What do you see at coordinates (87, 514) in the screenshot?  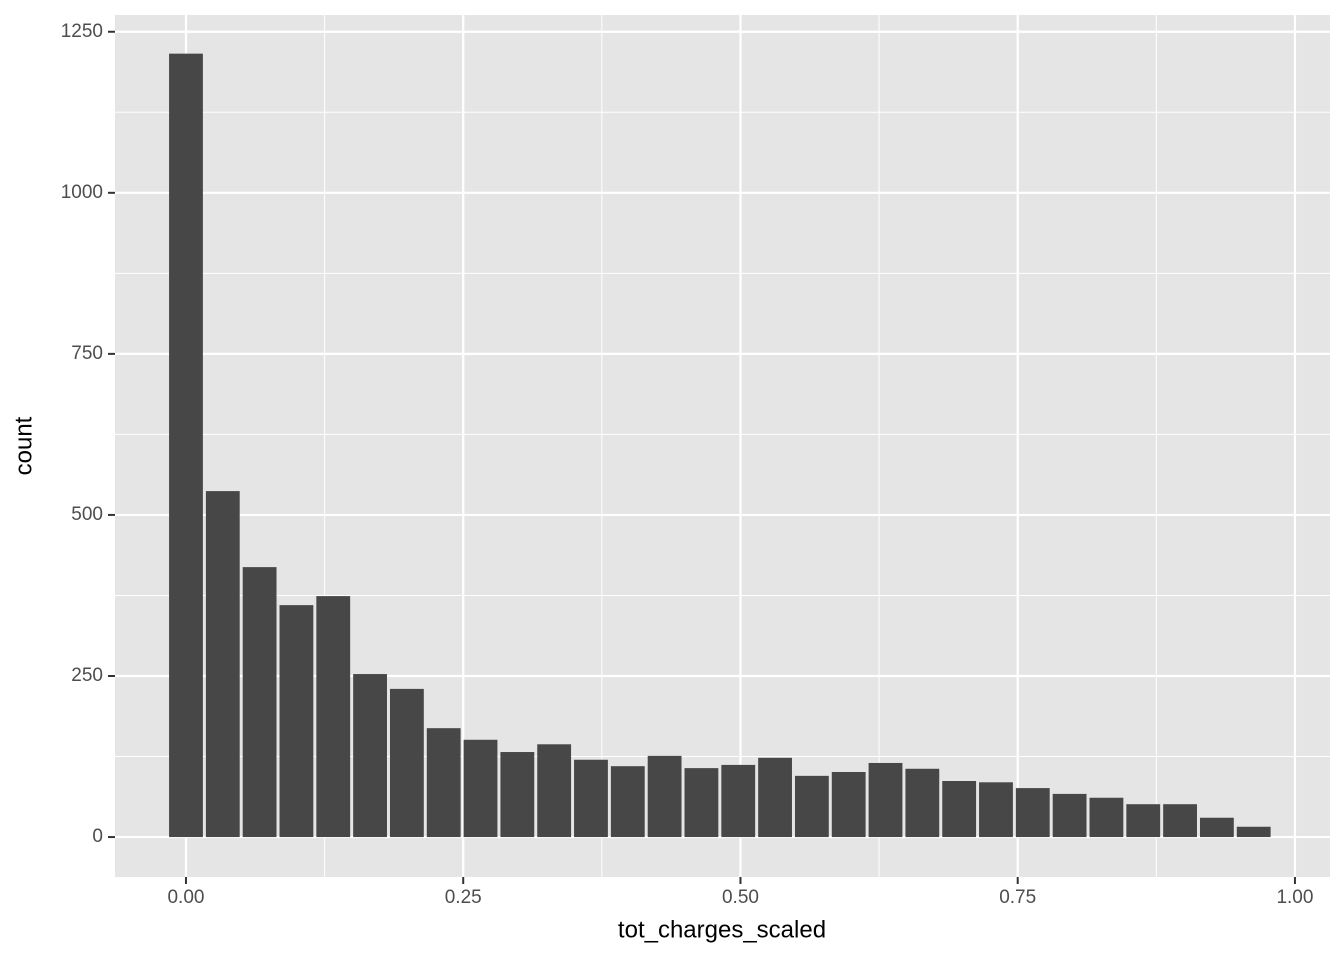 I see `y-tick-label: 500` at bounding box center [87, 514].